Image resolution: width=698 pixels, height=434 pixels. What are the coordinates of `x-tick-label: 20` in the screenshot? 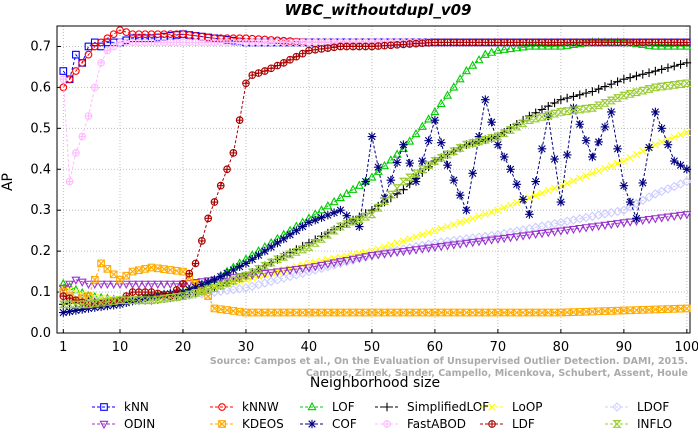 It's located at (183, 347).